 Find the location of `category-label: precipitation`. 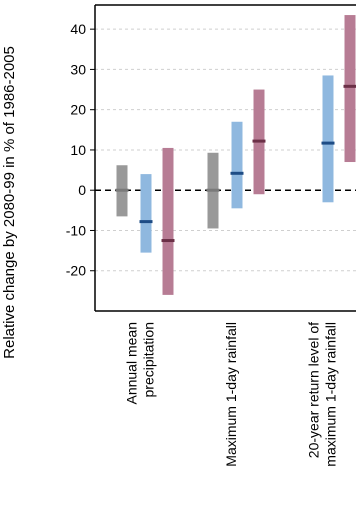

category-label: precipitation is located at coordinates (149, 360).